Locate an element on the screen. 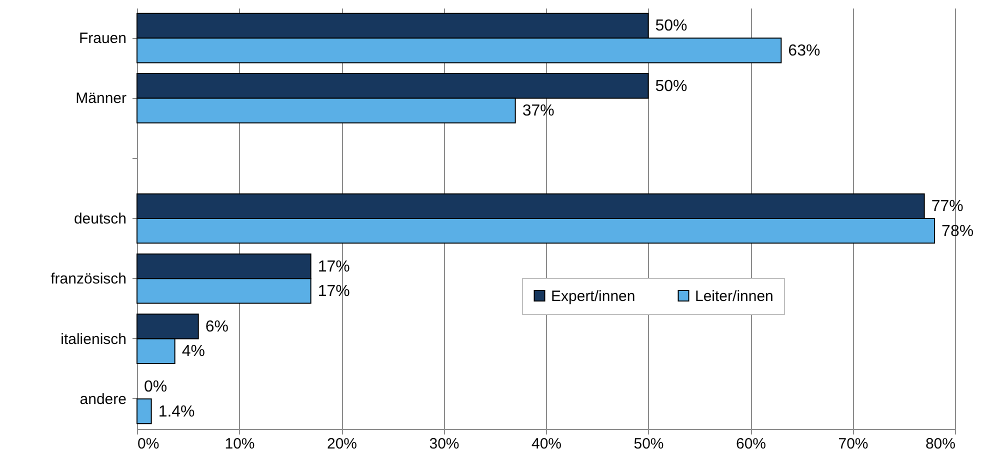 The image size is (994, 464). x-tick-label: 60% is located at coordinates (751, 444).